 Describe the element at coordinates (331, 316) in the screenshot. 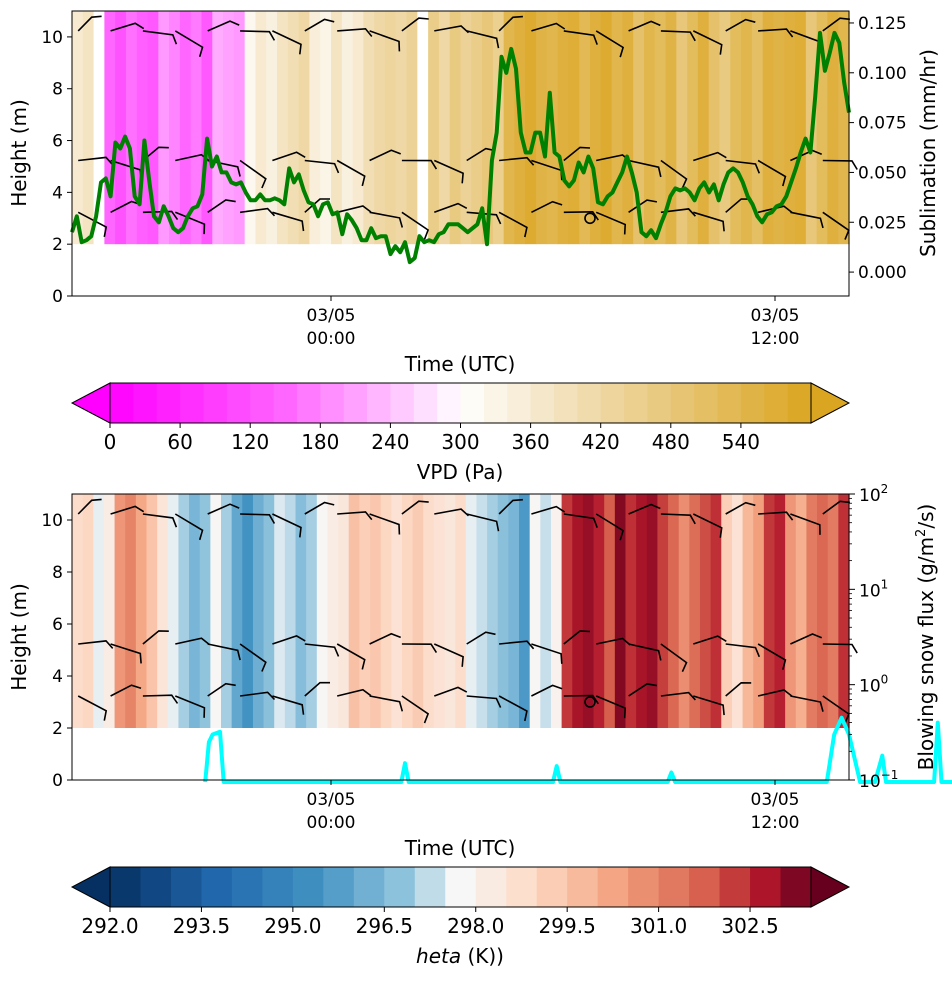

I see `x-tick-date: 03/05` at that location.